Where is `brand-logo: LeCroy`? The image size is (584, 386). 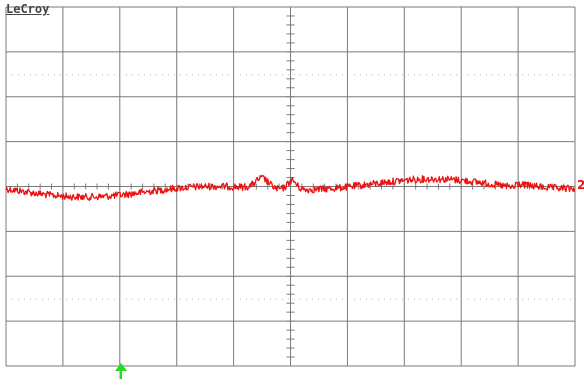 brand-logo: LeCroy is located at coordinates (28, 9).